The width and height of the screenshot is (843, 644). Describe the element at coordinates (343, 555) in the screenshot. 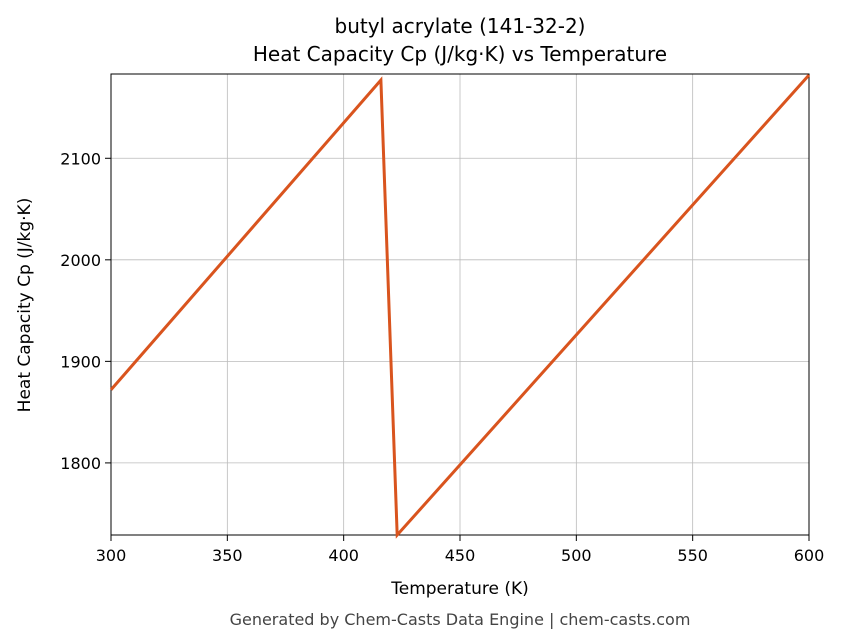

I see `x-tick-label: 400` at that location.